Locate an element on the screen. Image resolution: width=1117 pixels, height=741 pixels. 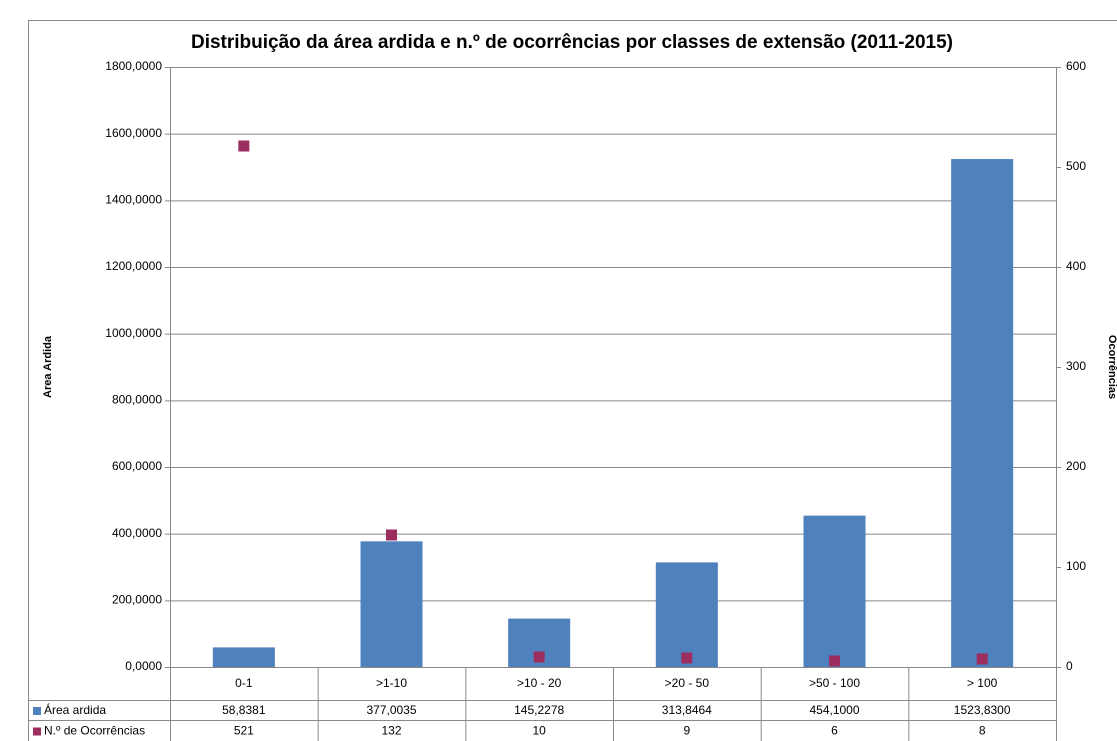
y-tick-label: 1200,0000 is located at coordinates (133, 266).